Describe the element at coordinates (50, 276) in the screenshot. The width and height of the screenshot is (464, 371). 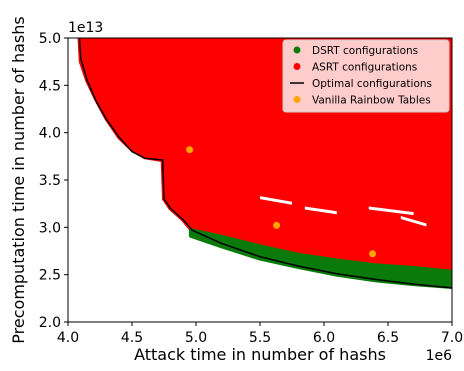
I see `y-tick-label: 2.5` at that location.